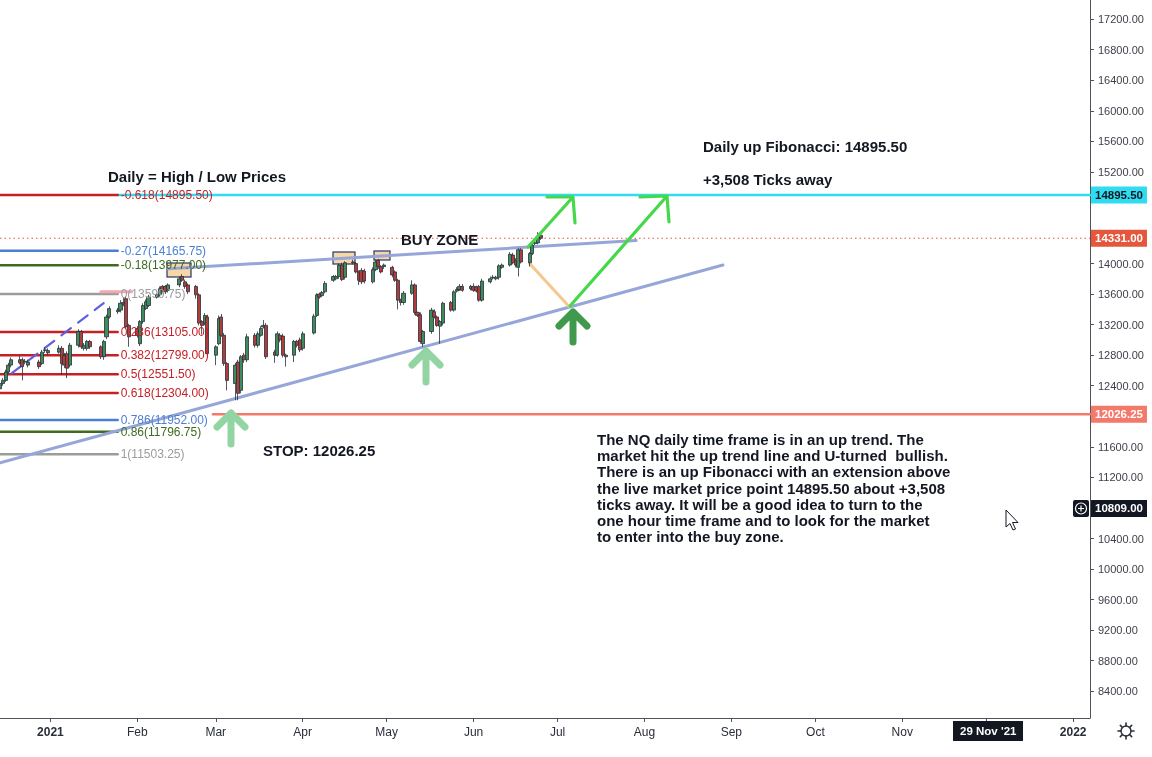 The image size is (1152, 757). I want to click on y-tick-label: 9200.00, so click(1118, 630).